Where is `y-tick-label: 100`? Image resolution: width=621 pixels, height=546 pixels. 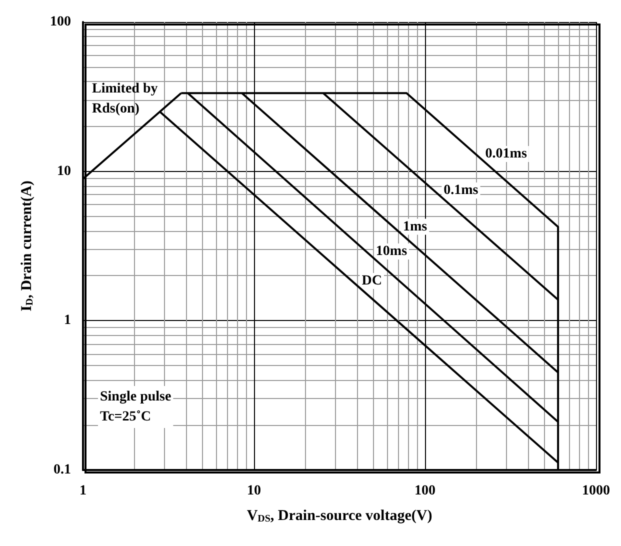
y-tick-label: 100 is located at coordinates (60, 22).